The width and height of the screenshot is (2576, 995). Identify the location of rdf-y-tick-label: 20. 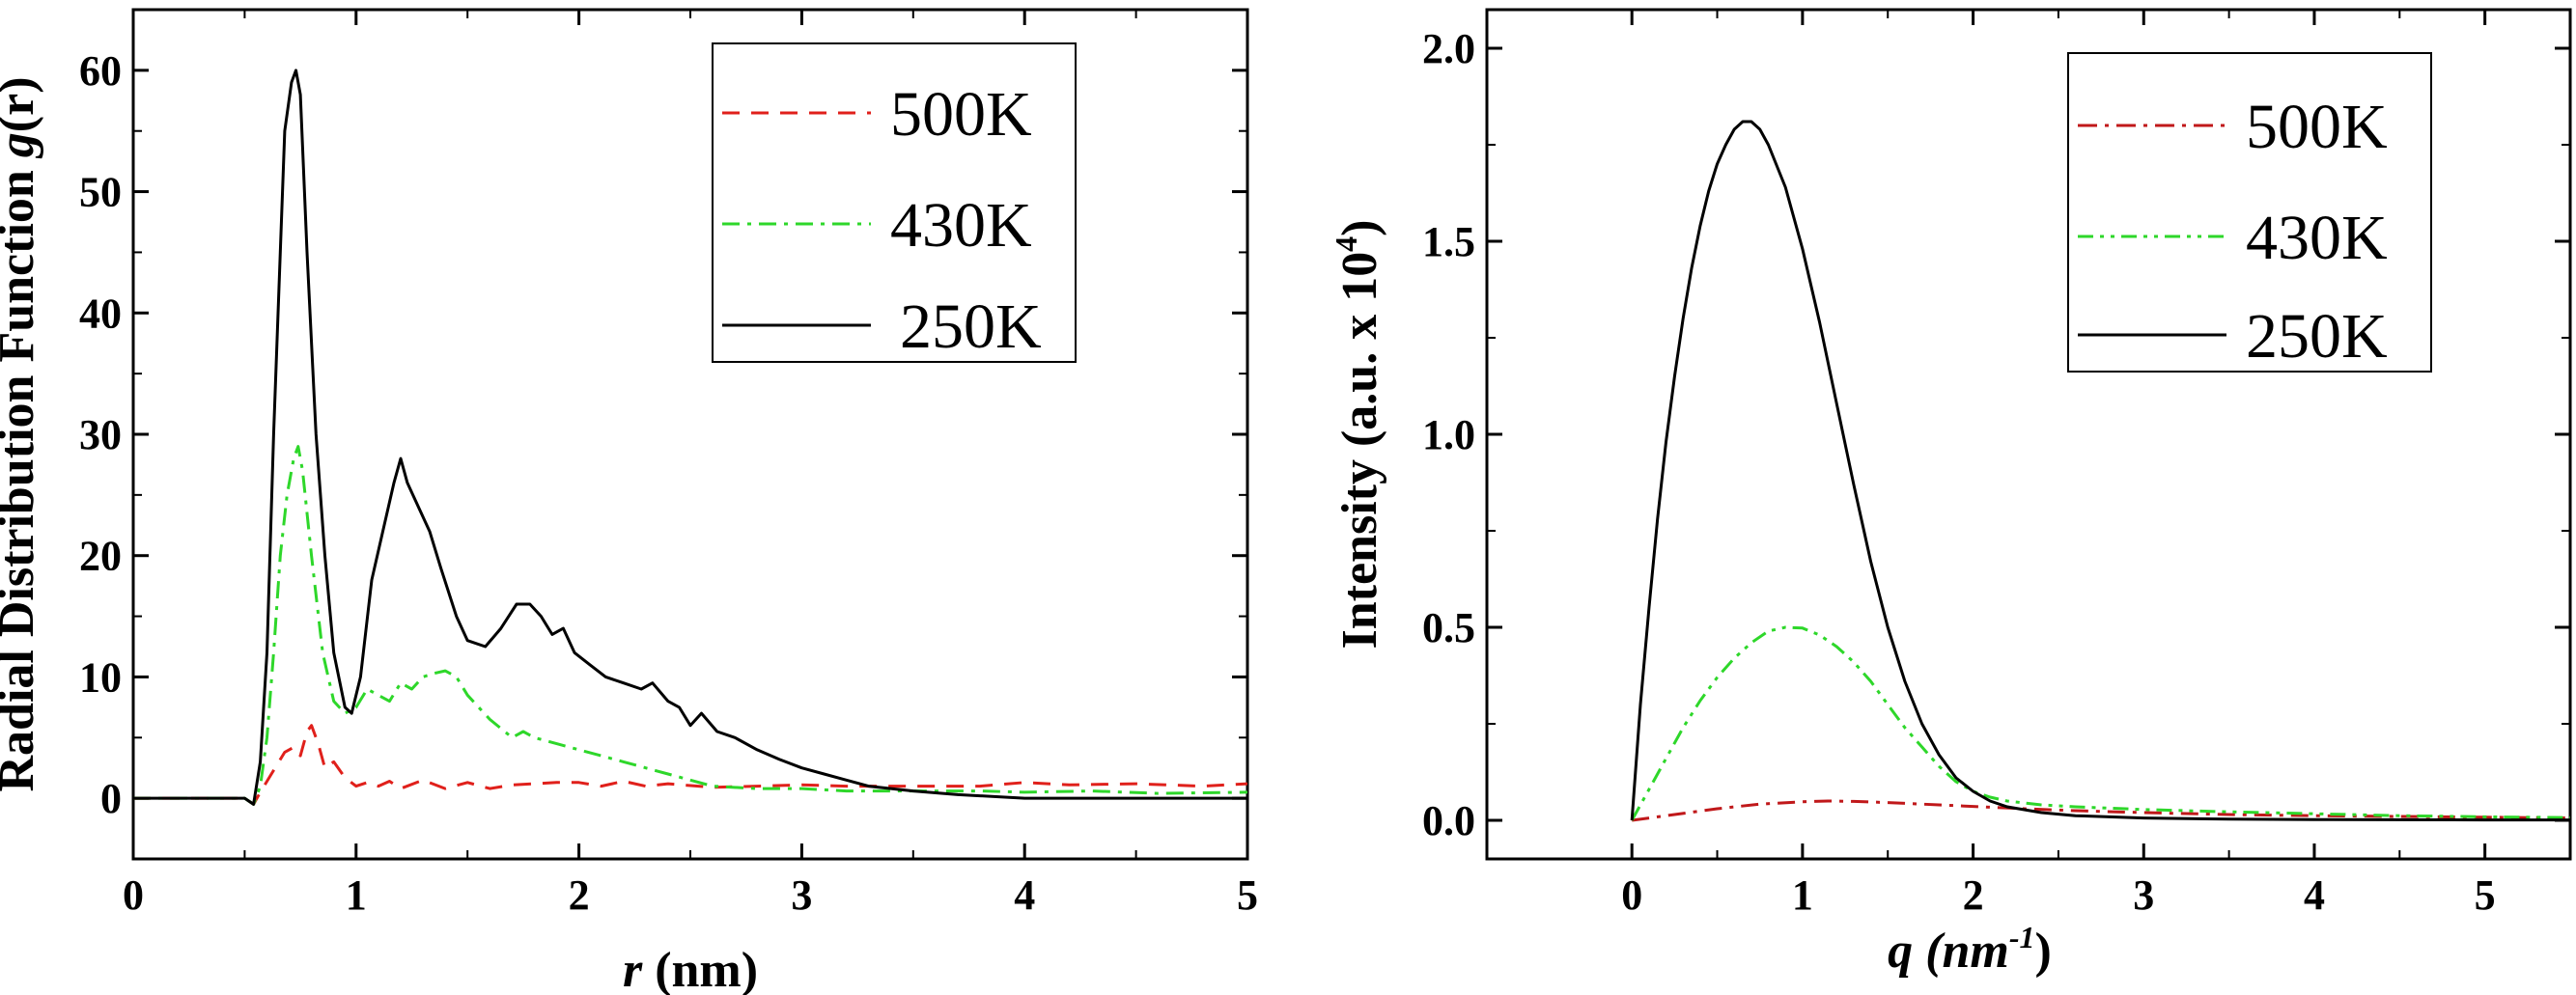
(101, 557).